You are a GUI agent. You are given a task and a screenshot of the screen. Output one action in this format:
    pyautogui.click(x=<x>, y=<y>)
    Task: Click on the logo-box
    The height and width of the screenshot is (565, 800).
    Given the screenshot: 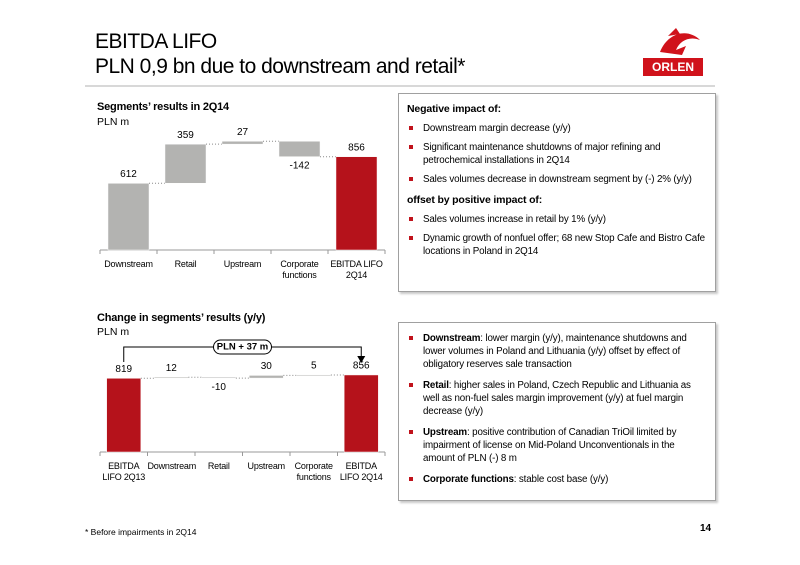 What is the action you would take?
    pyautogui.click(x=673, y=67)
    